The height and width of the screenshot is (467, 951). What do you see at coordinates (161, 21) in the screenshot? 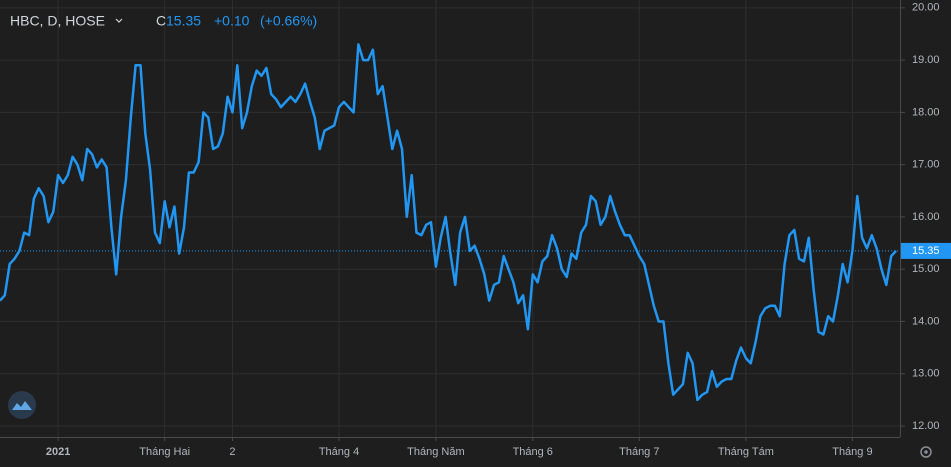
I see `close-prefix: C` at bounding box center [161, 21].